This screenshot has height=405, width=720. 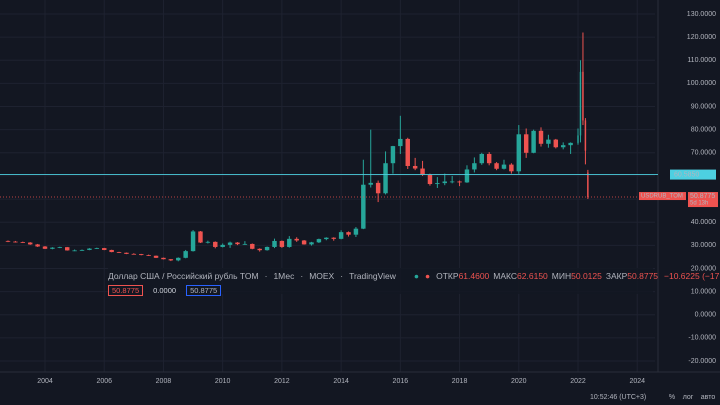 What do you see at coordinates (706, 315) in the screenshot?
I see `y-tick-label: 0.0000` at bounding box center [706, 315].